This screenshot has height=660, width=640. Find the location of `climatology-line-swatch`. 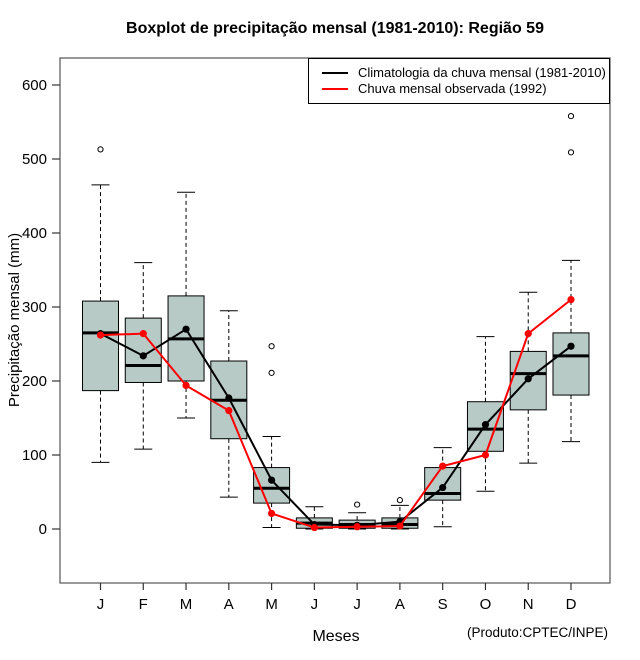

climatology-line-swatch is located at coordinates (335, 73).